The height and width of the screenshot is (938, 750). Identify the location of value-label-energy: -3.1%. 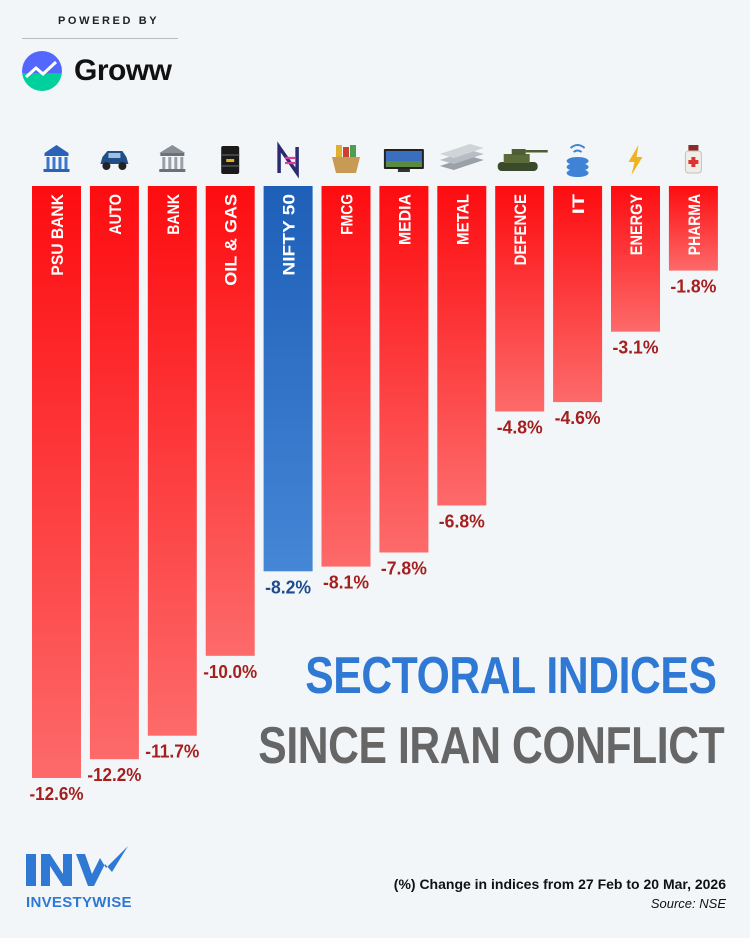
(636, 348).